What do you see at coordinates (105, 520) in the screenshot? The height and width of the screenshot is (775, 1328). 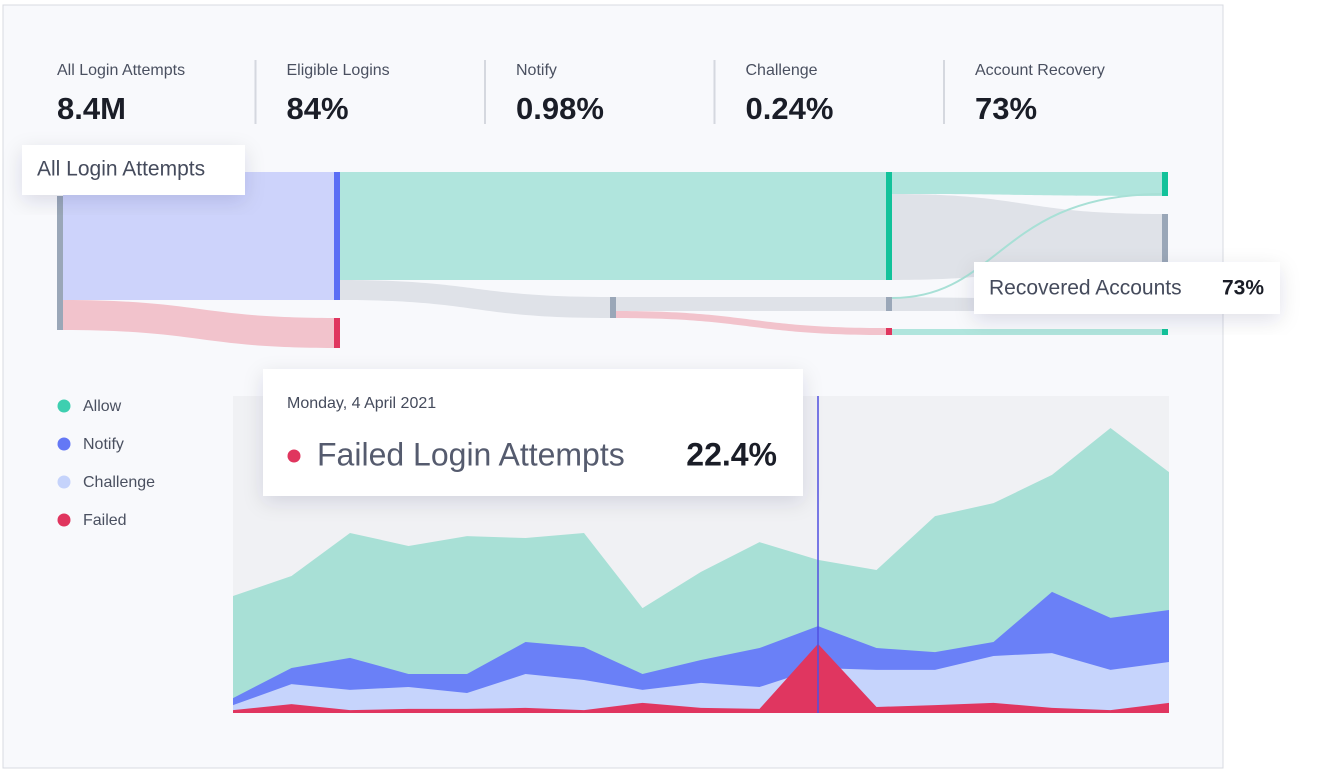 I see `legend-label: Failed` at bounding box center [105, 520].